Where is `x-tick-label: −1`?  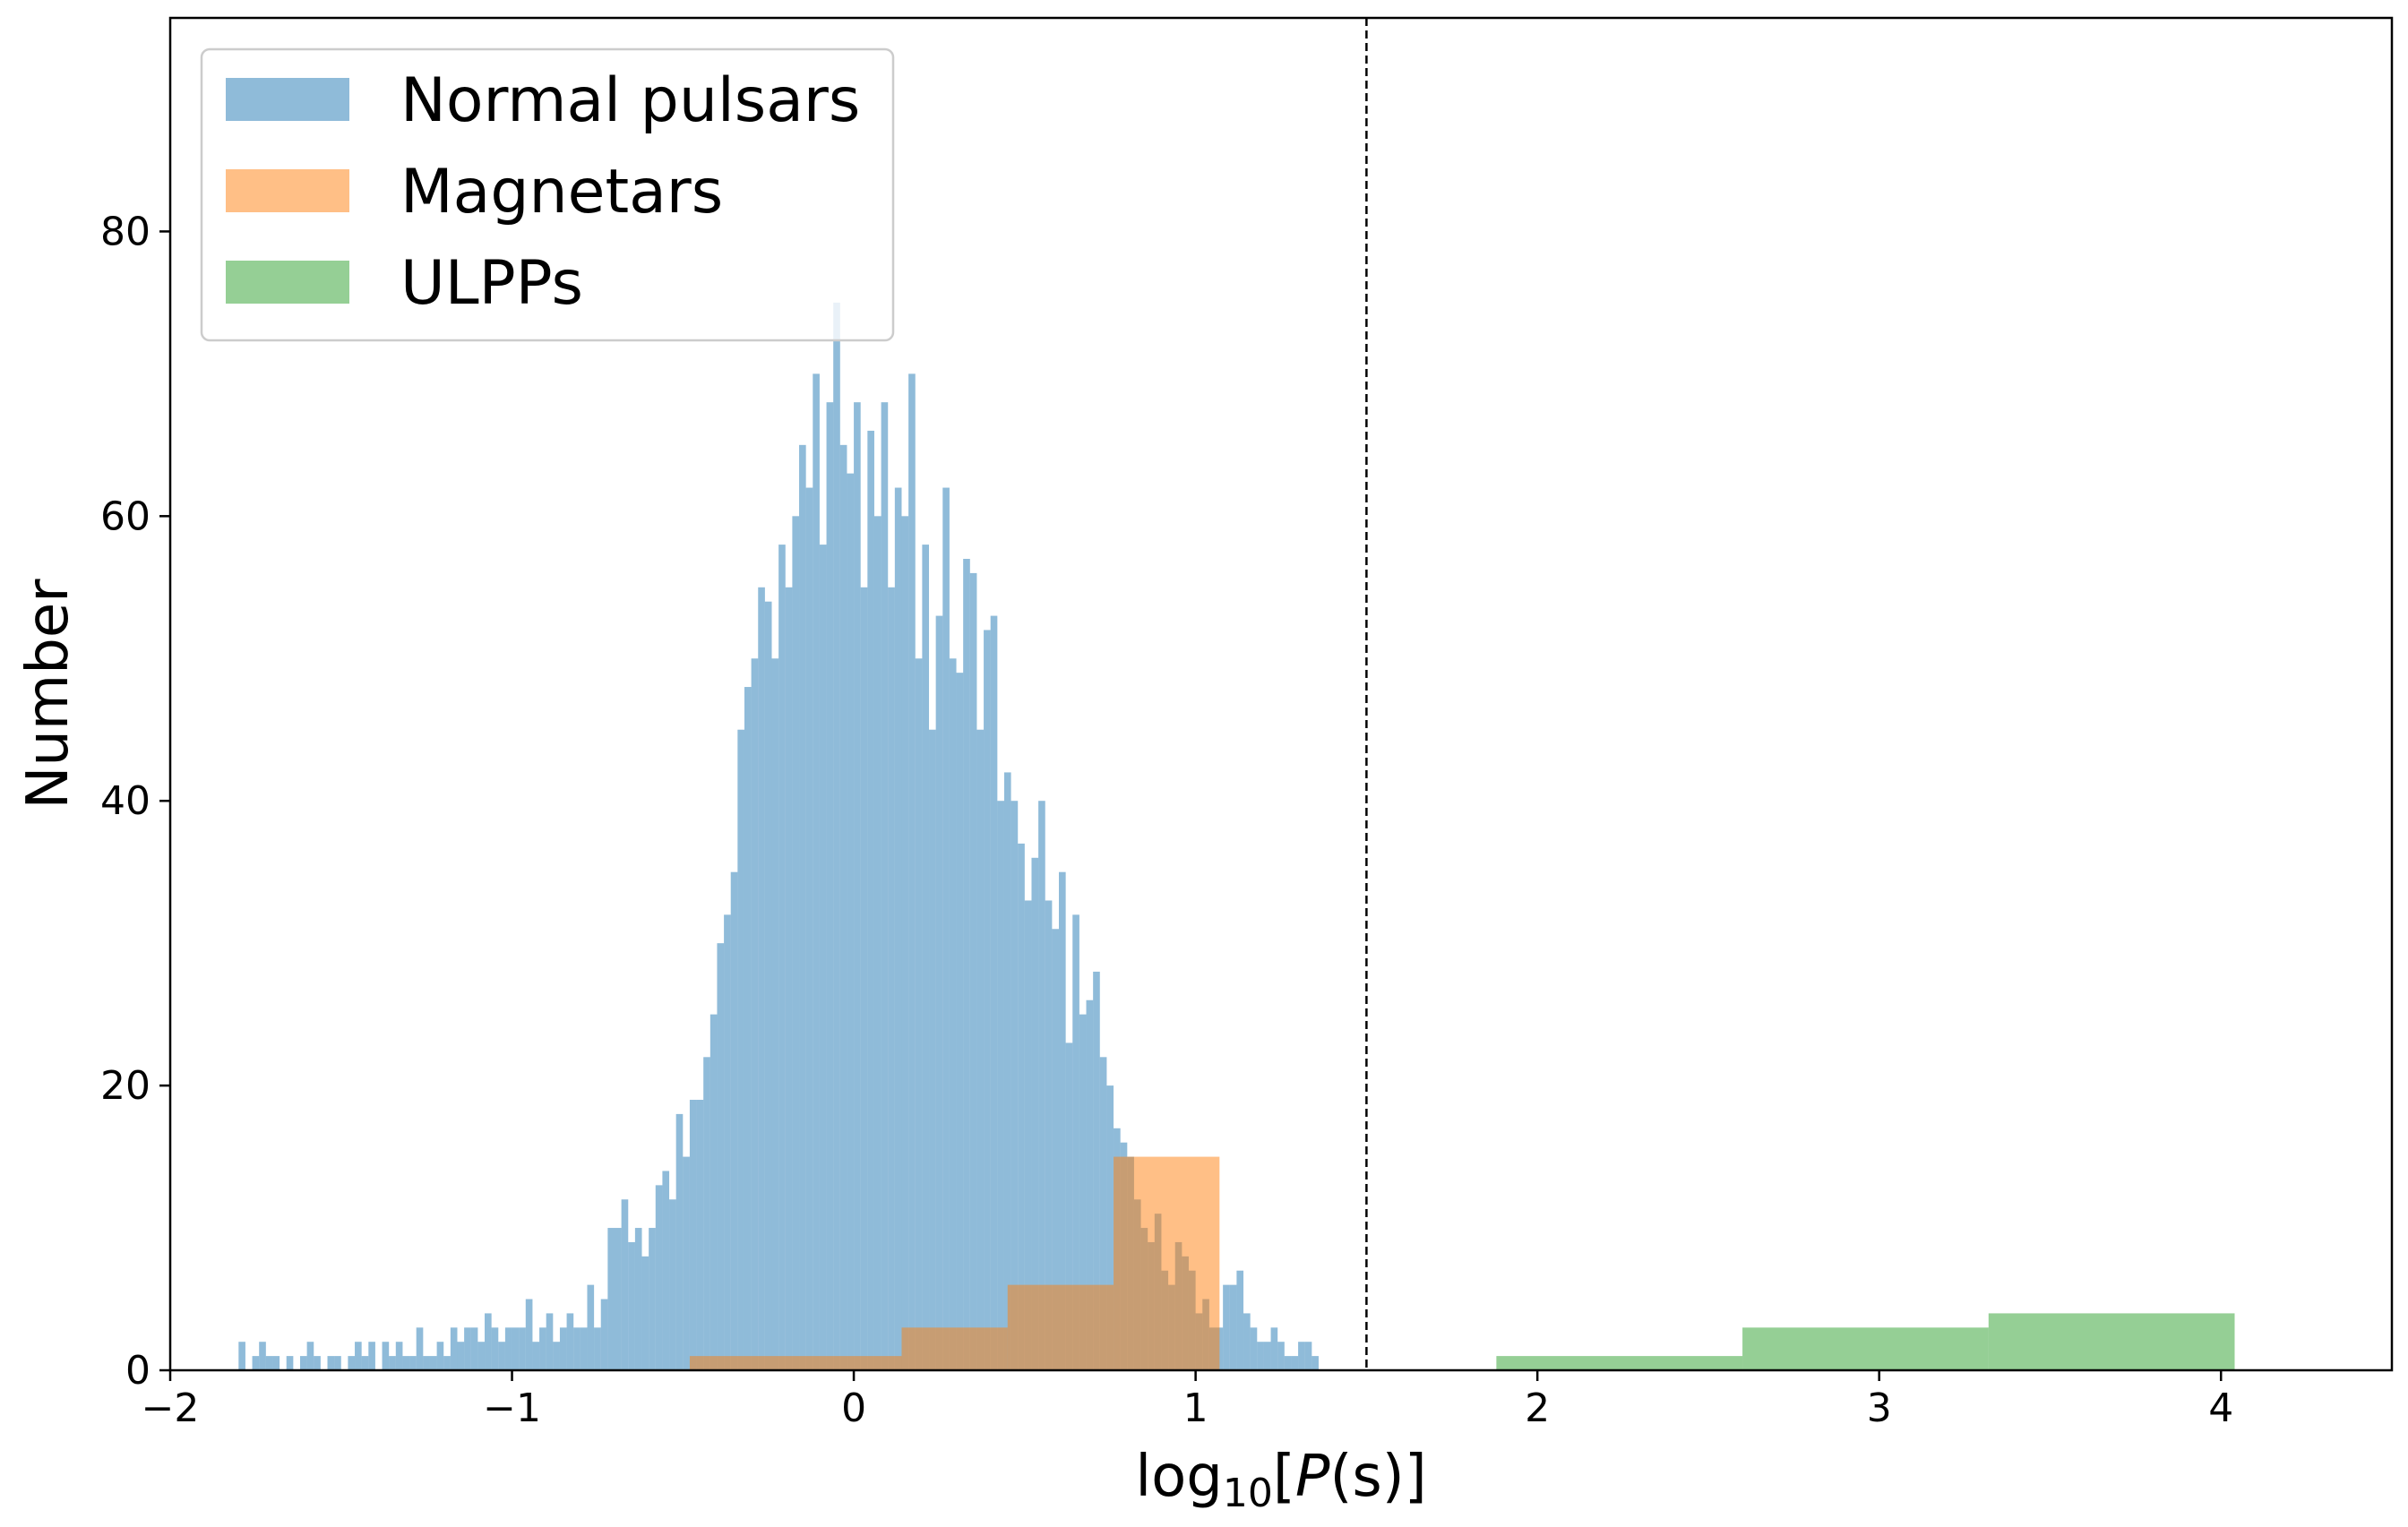
x-tick-label: −1 is located at coordinates (512, 1408).